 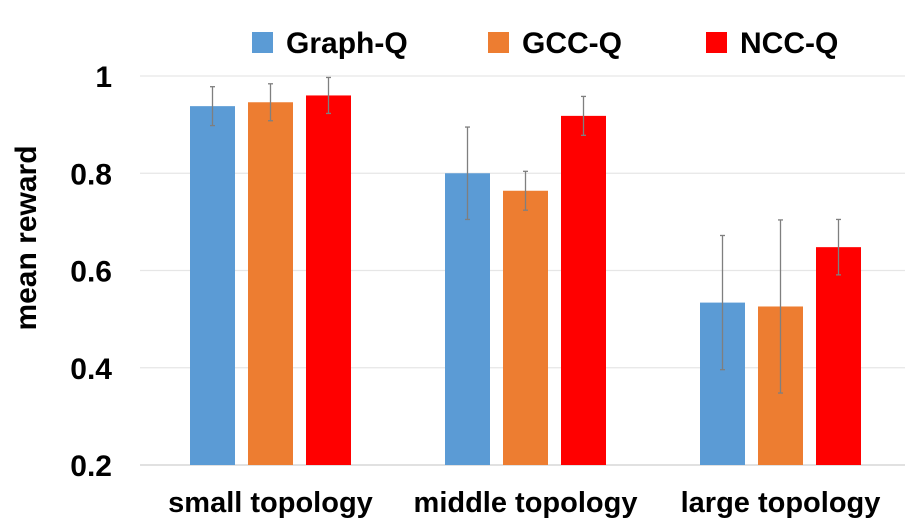 What do you see at coordinates (789, 43) in the screenshot?
I see `legend-label-ncc-q: NCC-Q` at bounding box center [789, 43].